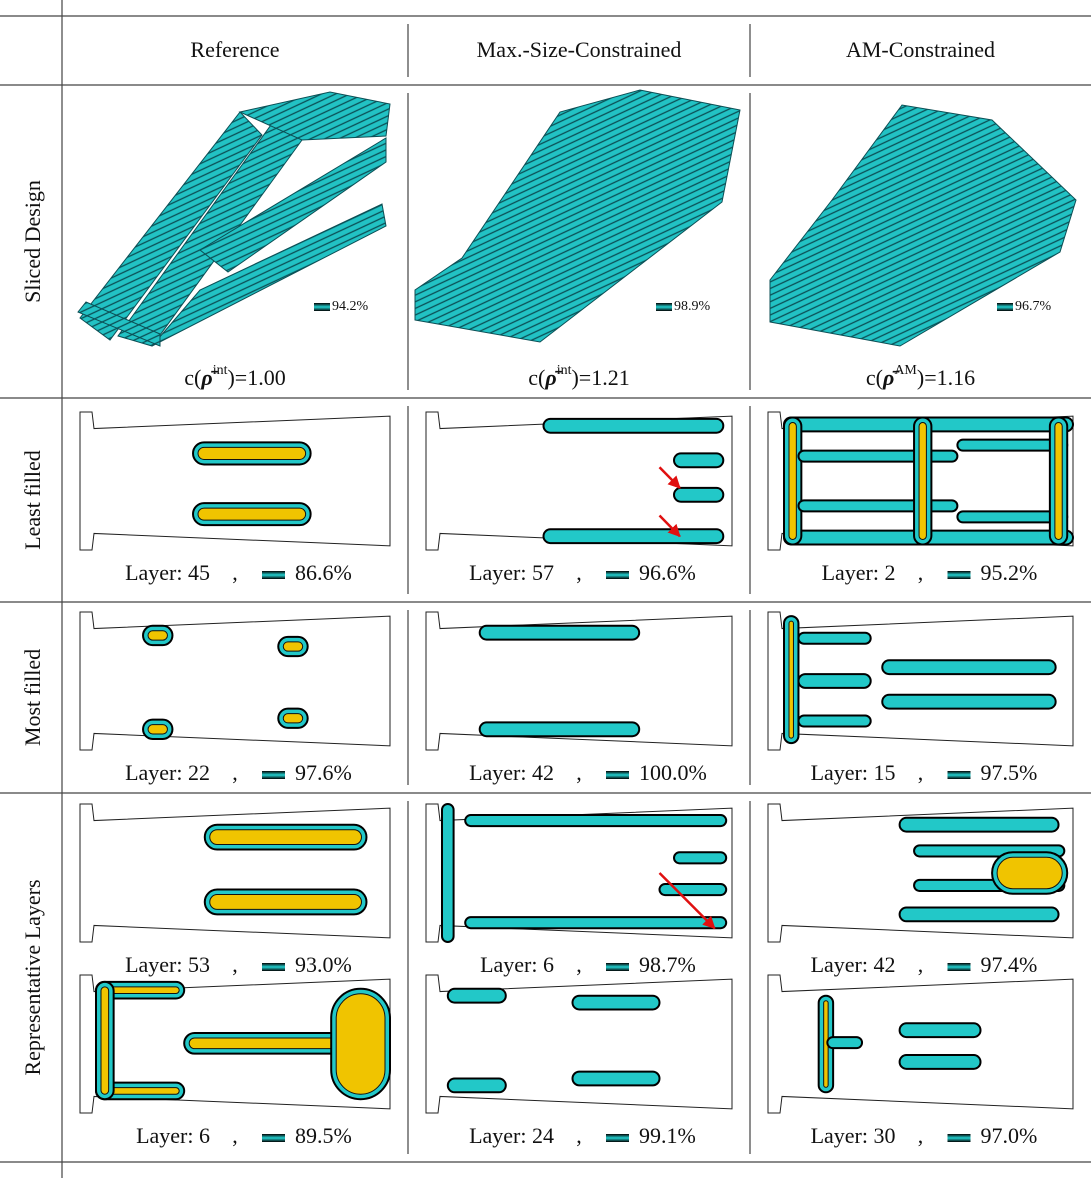 The height and width of the screenshot is (1178, 1091). What do you see at coordinates (32, 241) in the screenshot?
I see `row-label: Sliced Design` at bounding box center [32, 241].